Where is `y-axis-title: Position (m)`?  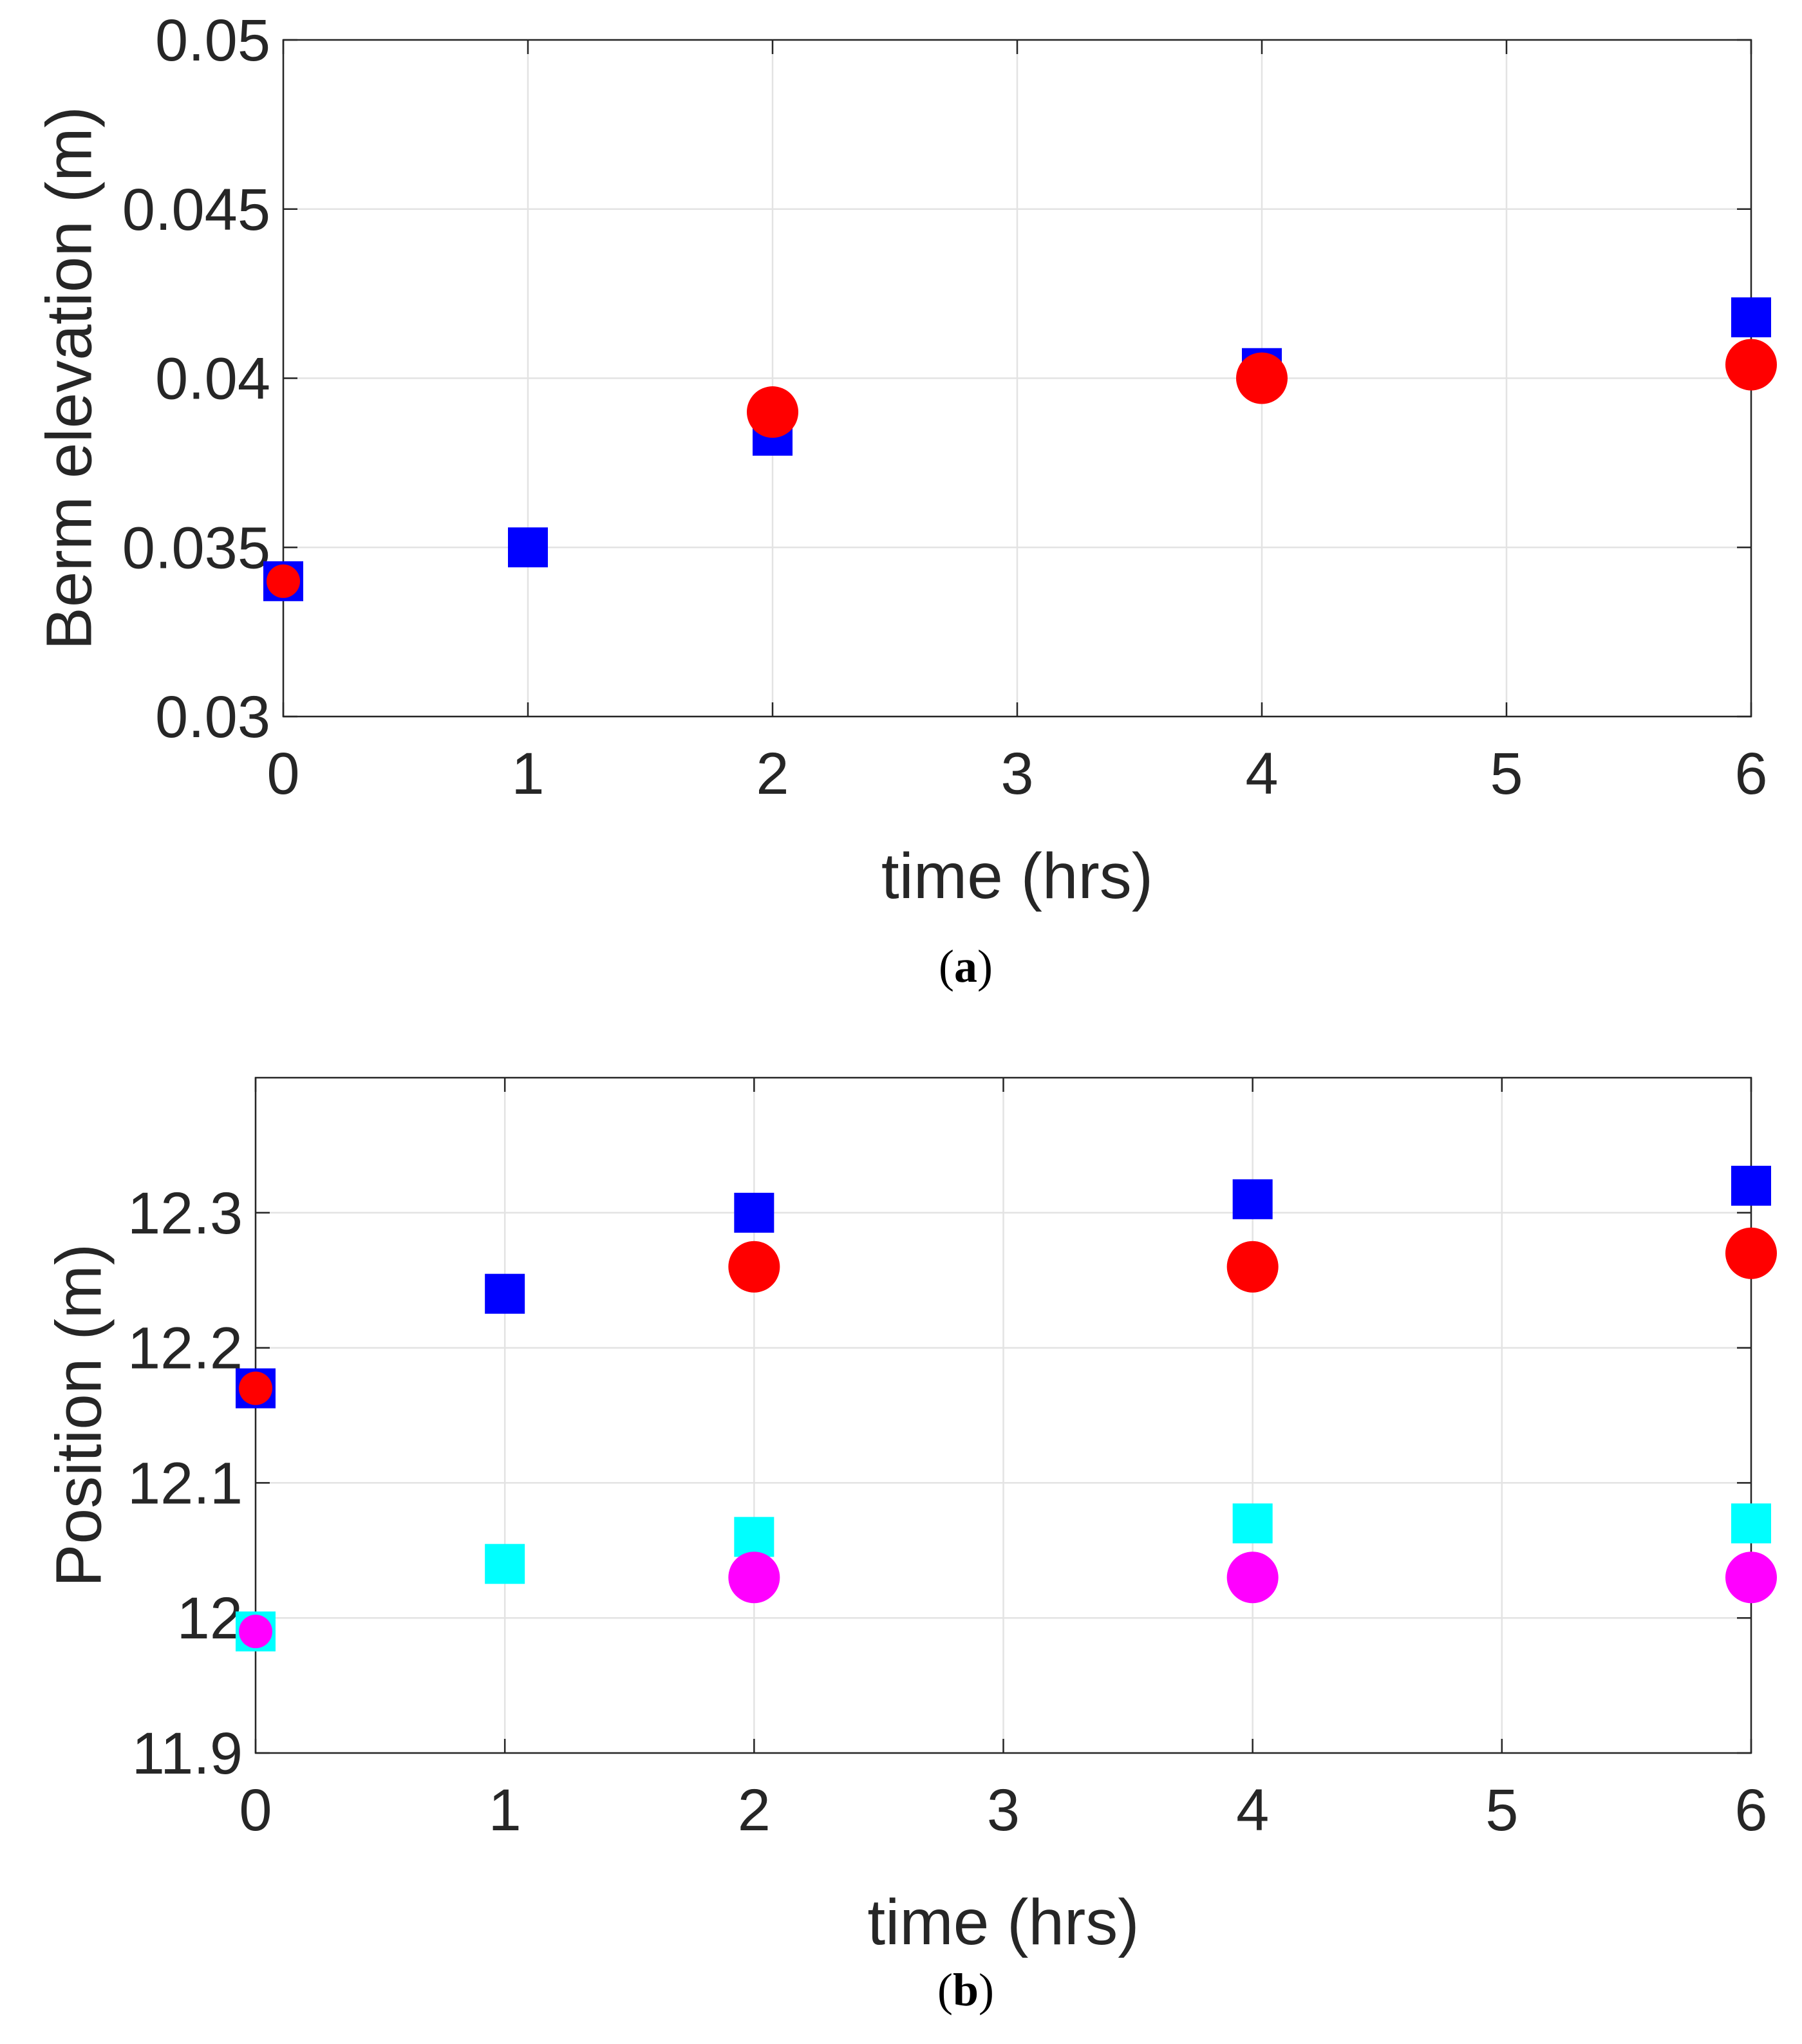 y-axis-title: Position (m) is located at coordinates (78, 1415).